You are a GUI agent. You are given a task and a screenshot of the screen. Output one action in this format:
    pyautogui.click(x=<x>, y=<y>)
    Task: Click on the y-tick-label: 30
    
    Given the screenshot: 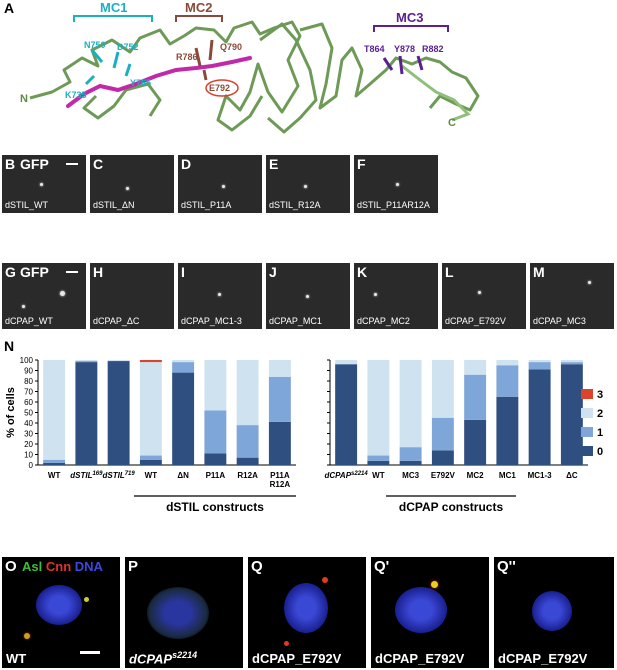 What is the action you would take?
    pyautogui.click(x=28, y=434)
    